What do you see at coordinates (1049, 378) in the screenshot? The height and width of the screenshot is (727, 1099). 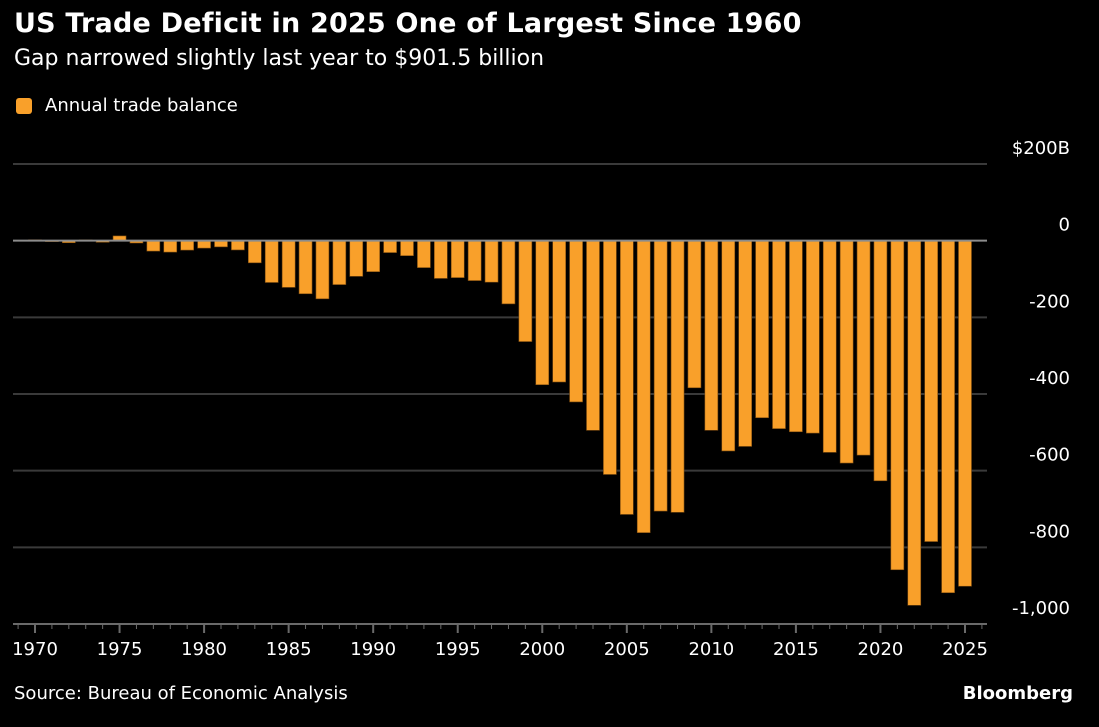 I see `y-tick-label: -400` at bounding box center [1049, 378].